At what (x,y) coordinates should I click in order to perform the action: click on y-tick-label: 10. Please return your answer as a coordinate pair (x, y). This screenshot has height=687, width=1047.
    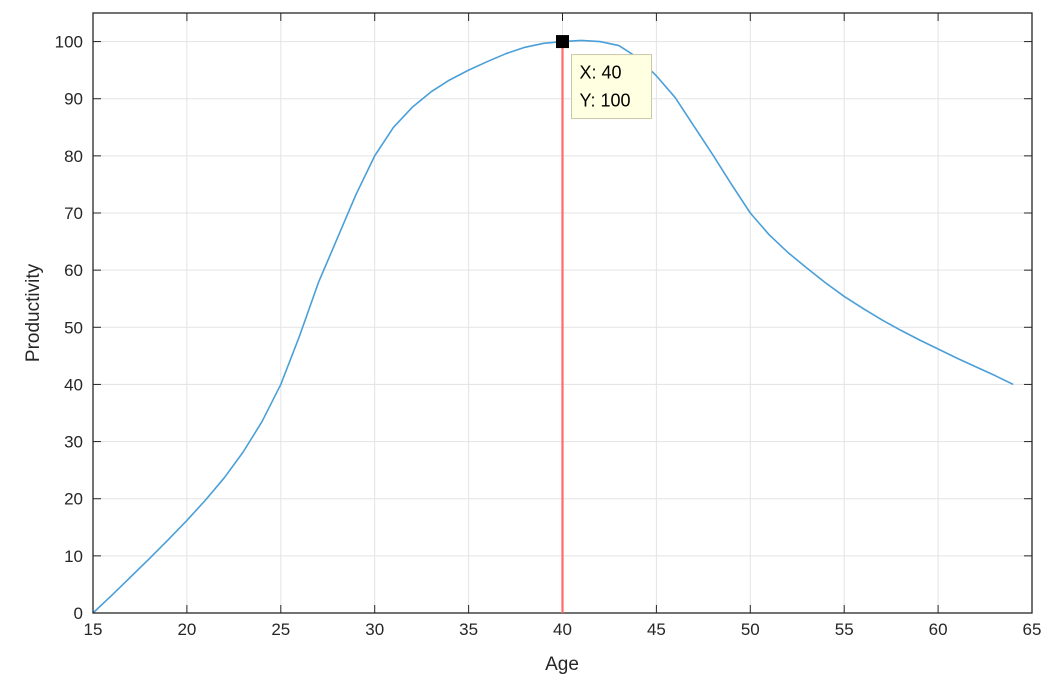
    Looking at the image, I should click on (73, 556).